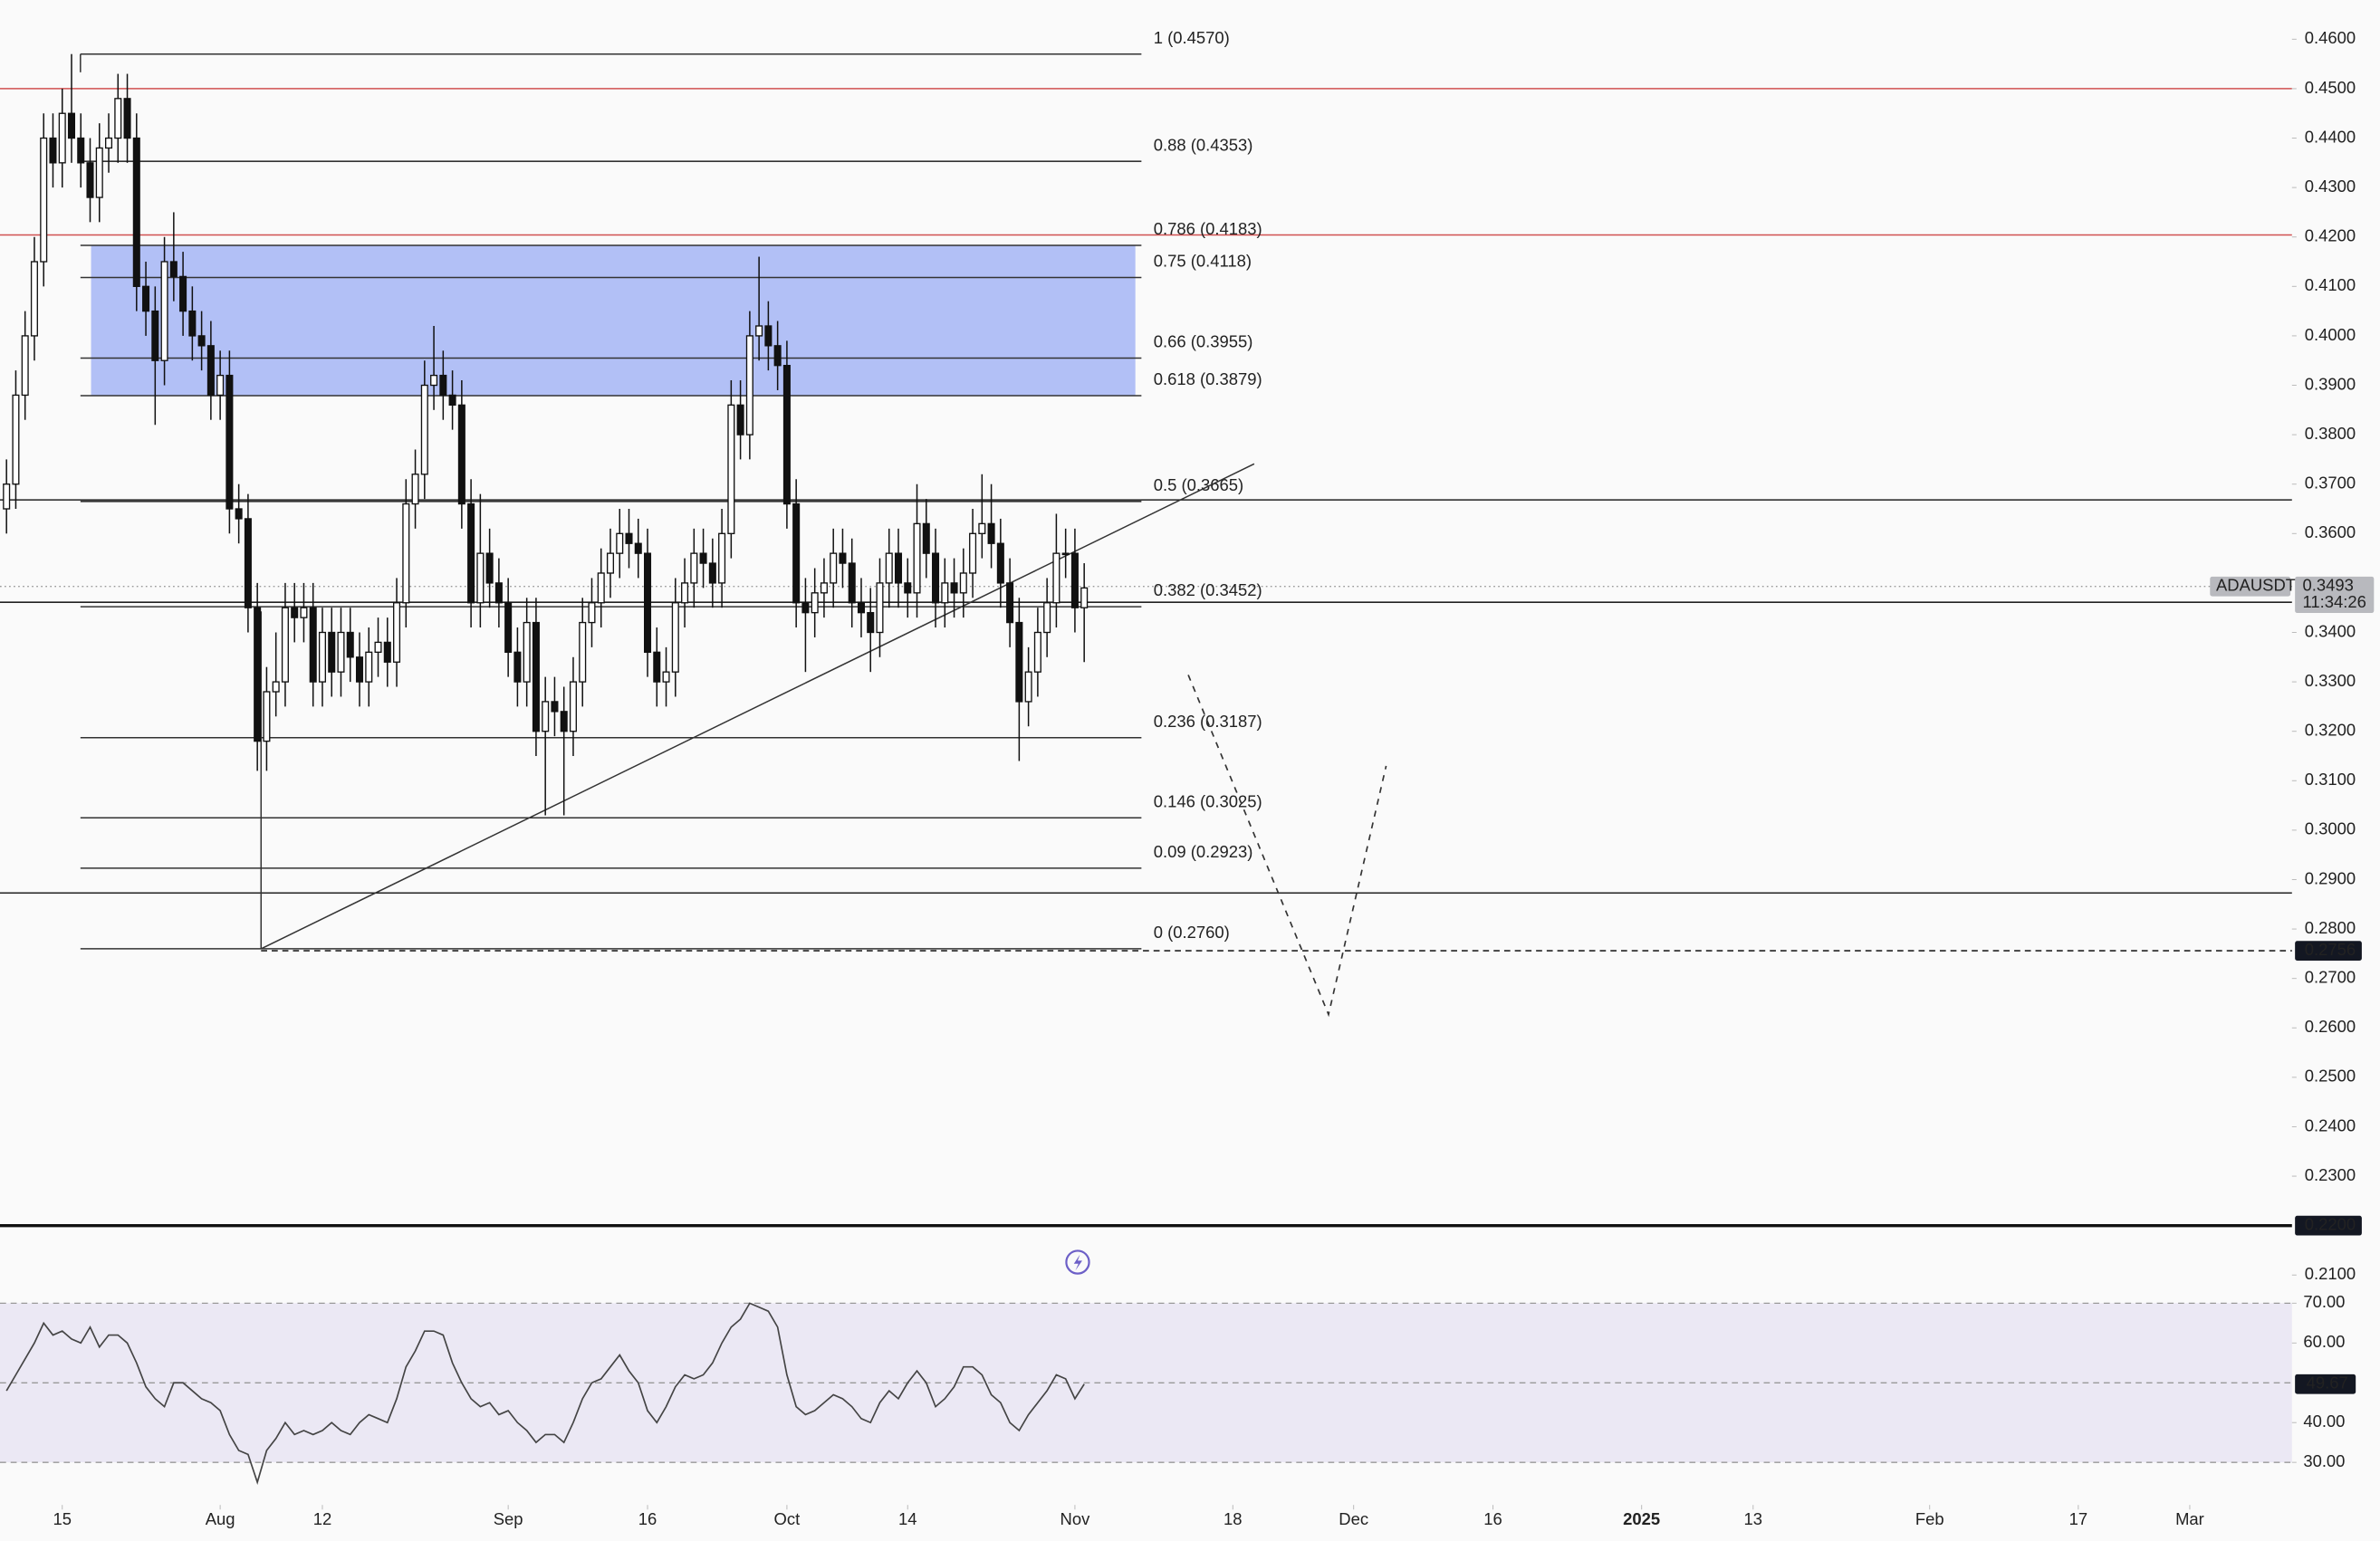 The width and height of the screenshot is (2380, 1541). Describe the element at coordinates (2330, 383) in the screenshot. I see `y-tick-label: 0.3900` at that location.